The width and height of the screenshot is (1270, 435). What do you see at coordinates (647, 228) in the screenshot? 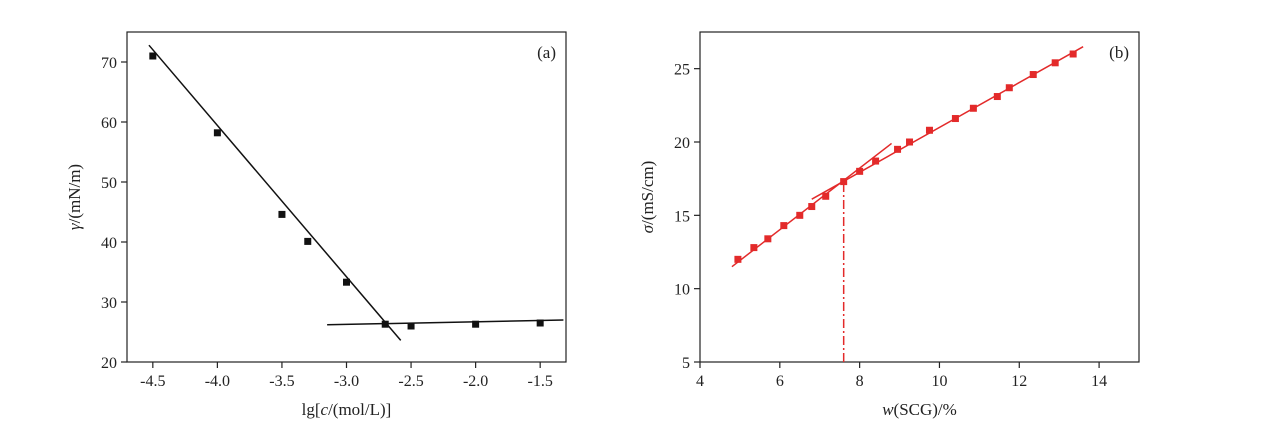
I see `y-axis-title-part: σ` at bounding box center [647, 228].